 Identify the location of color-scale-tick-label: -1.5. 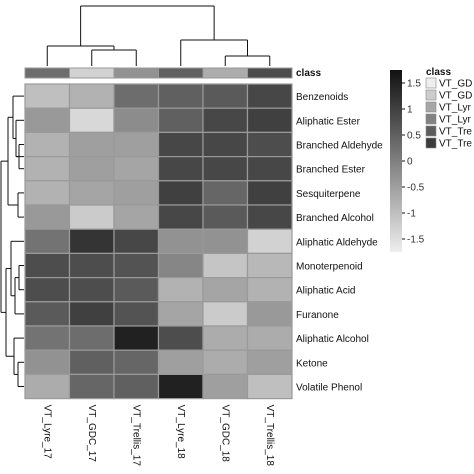
(416, 240).